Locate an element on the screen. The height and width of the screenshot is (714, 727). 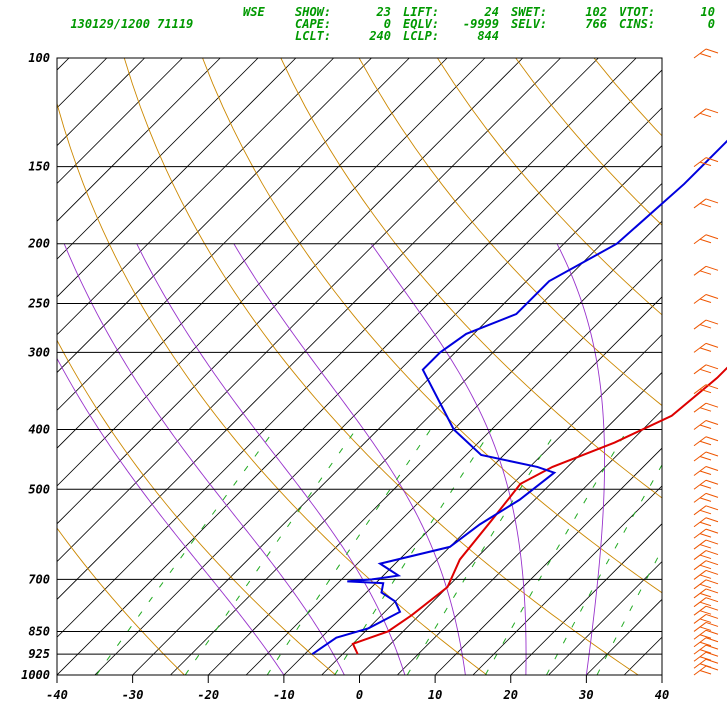
pressure-tick-label: 300 is located at coordinates (38, 352).